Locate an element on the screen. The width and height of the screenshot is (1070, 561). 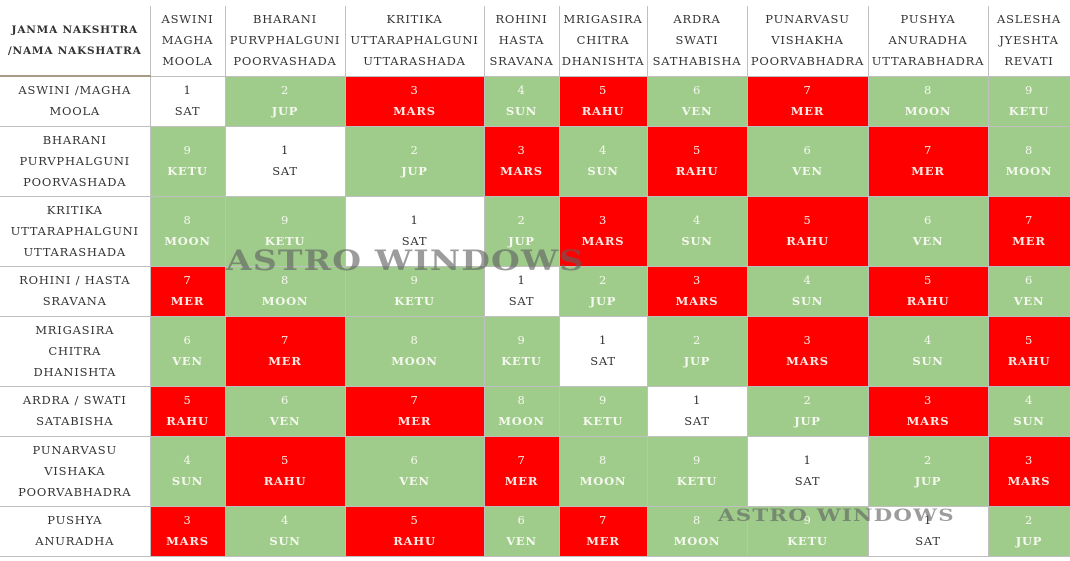
column-header-line: POORVABHADRA is located at coordinates (807, 61).